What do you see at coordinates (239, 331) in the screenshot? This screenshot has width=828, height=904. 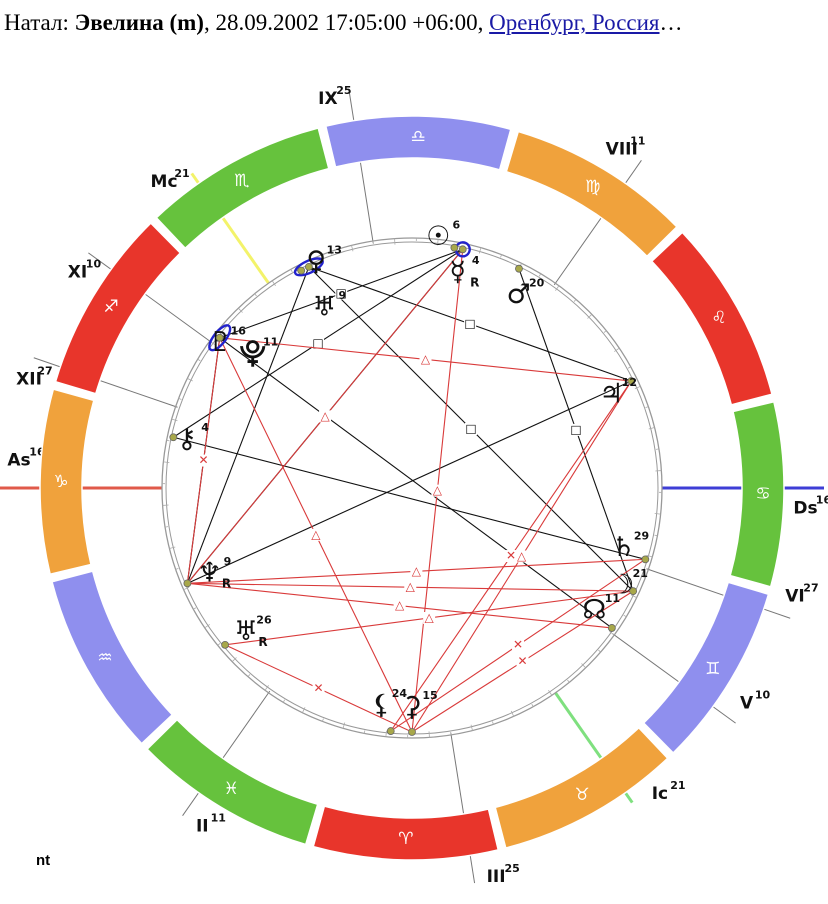 I see `planet-degree-pluto: 16` at bounding box center [239, 331].